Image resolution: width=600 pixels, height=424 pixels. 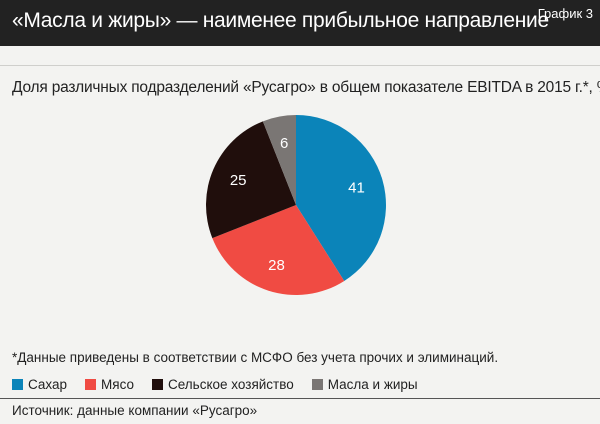 What do you see at coordinates (231, 384) in the screenshot?
I see `legend-label: Сельское хозяйство` at bounding box center [231, 384].